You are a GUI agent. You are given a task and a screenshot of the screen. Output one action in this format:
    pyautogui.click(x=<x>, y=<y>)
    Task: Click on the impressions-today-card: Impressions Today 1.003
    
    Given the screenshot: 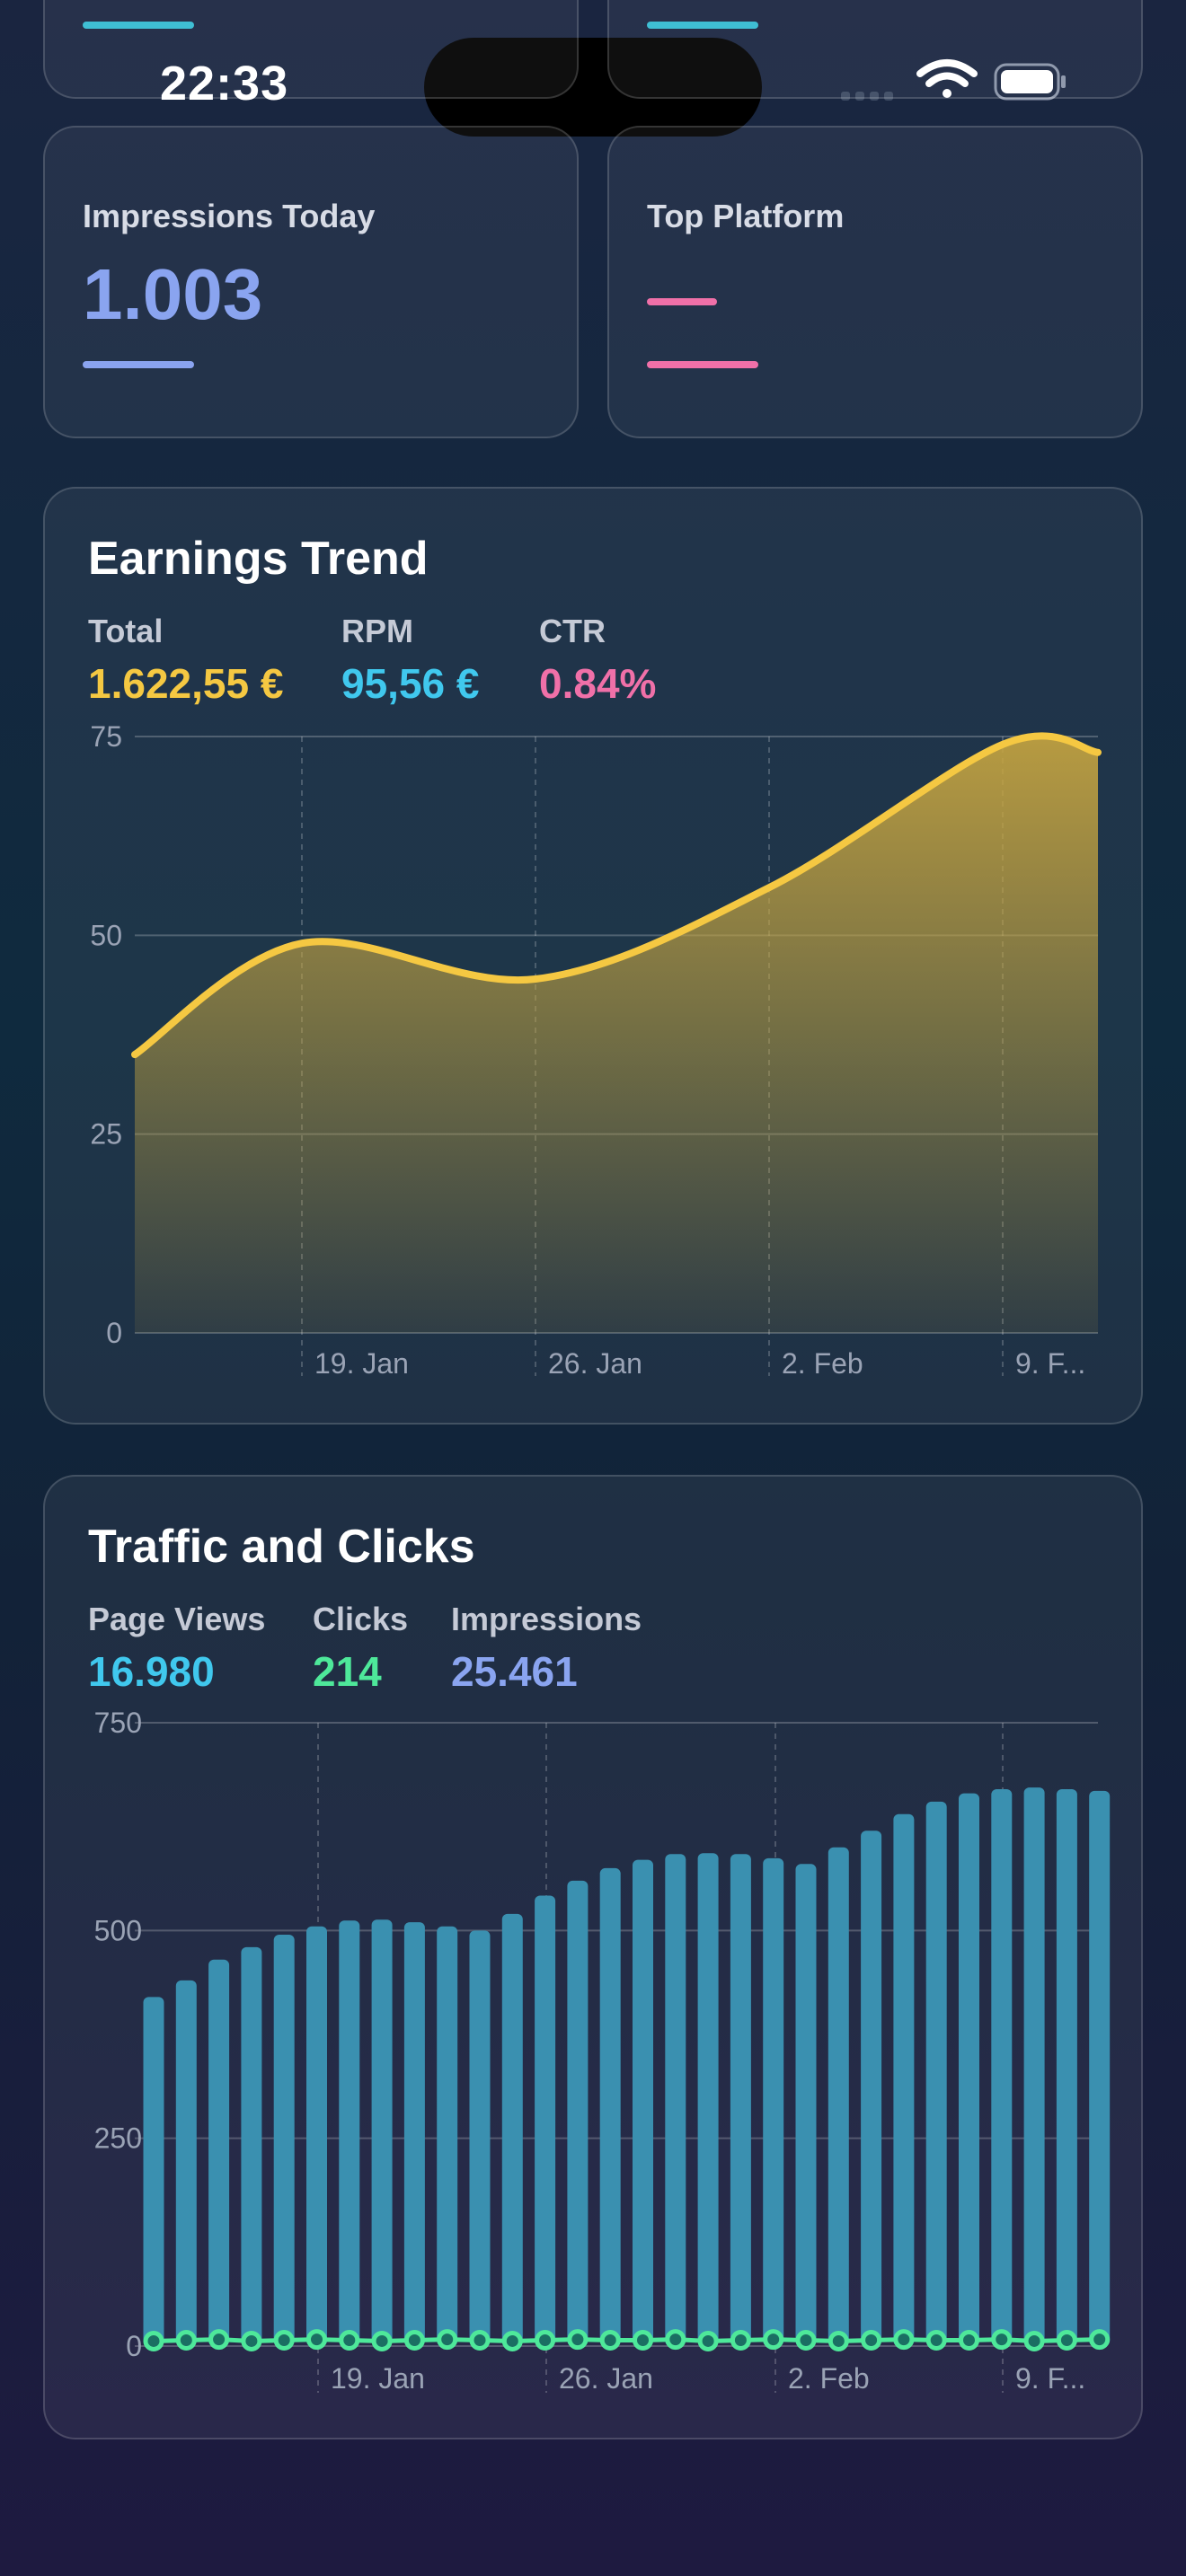 What is the action you would take?
    pyautogui.click(x=311, y=282)
    